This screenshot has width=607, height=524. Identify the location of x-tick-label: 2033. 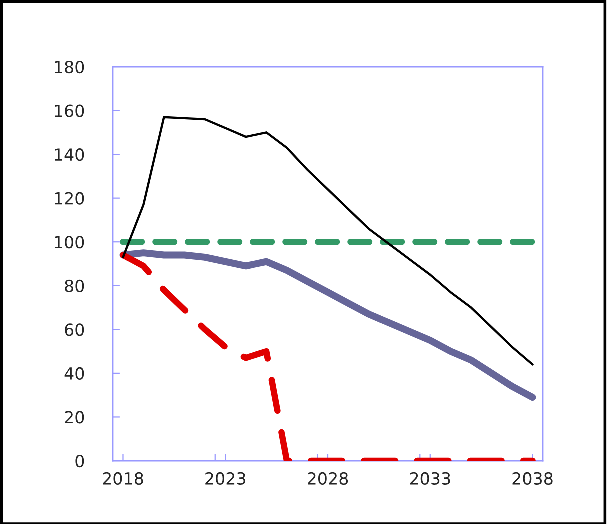
(430, 479).